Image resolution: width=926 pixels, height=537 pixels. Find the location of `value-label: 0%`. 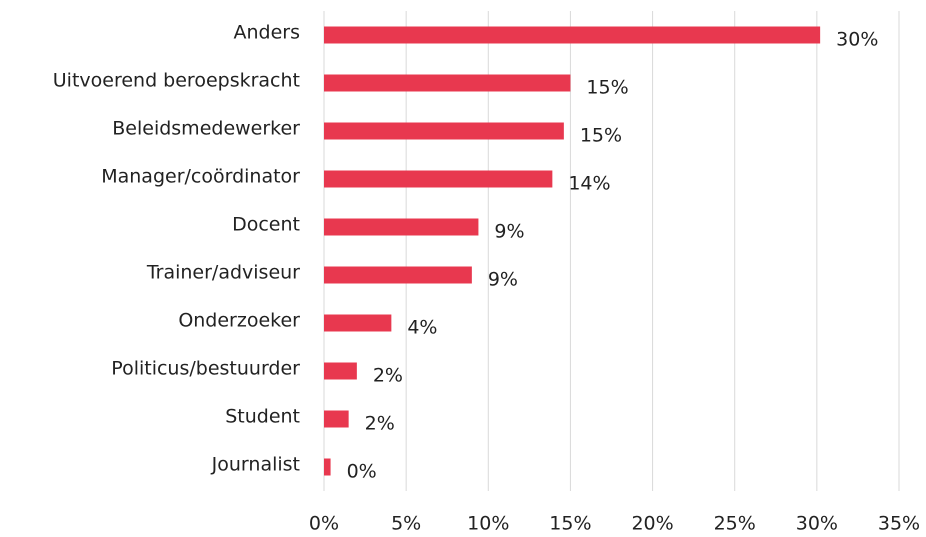

value-label: 0% is located at coordinates (362, 472).